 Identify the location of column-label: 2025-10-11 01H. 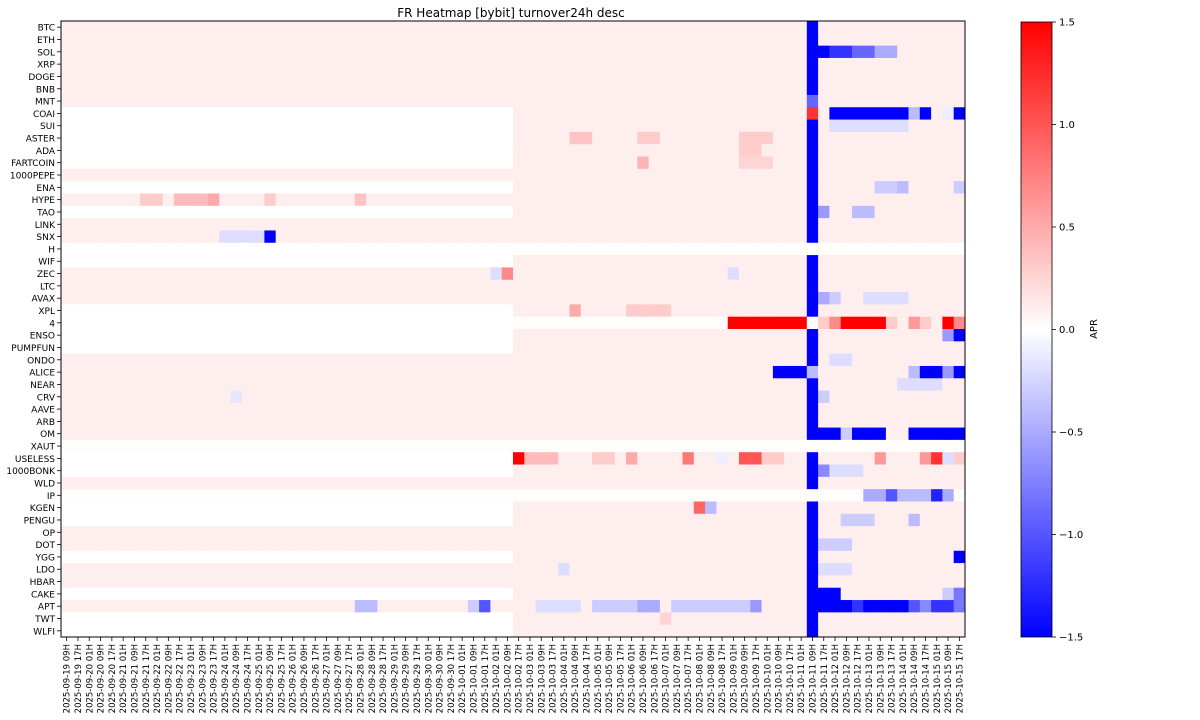
(802, 678).